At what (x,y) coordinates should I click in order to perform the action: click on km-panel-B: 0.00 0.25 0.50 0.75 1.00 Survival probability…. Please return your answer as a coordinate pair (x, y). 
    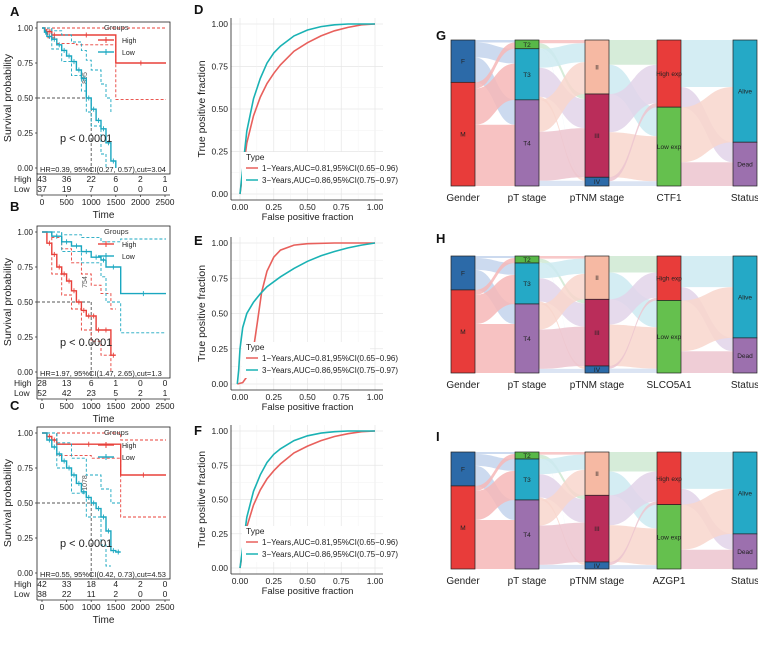
    Looking at the image, I should click on (88, 325).